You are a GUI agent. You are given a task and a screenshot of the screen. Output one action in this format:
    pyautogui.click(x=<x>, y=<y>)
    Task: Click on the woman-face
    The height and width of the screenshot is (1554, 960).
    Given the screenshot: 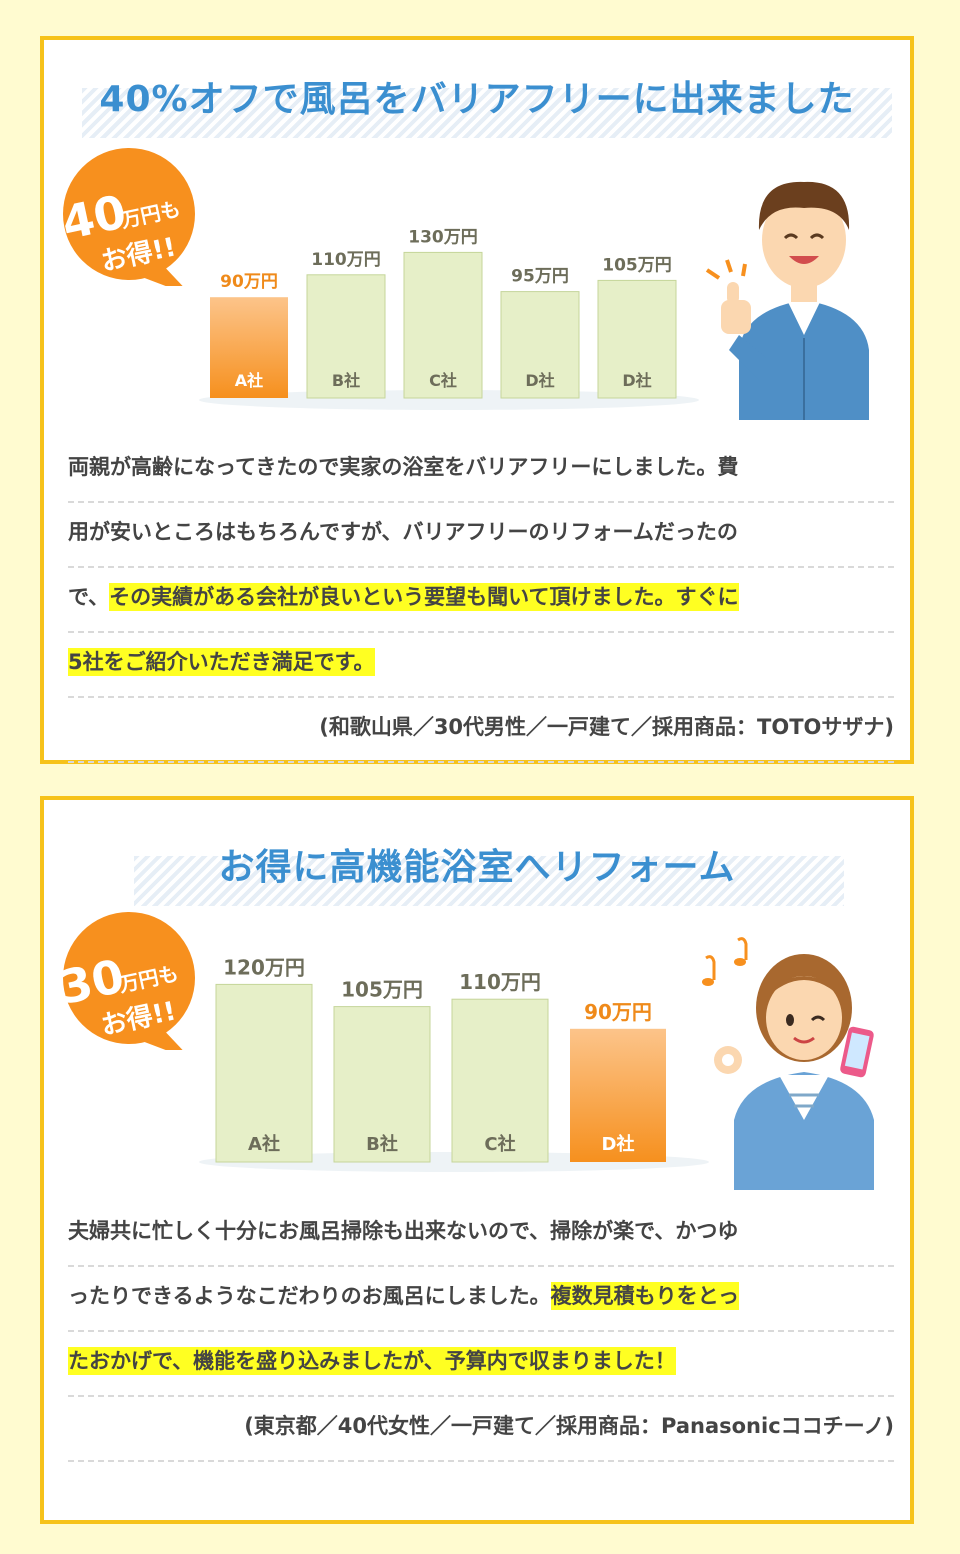 What is the action you would take?
    pyautogui.click(x=804, y=1018)
    